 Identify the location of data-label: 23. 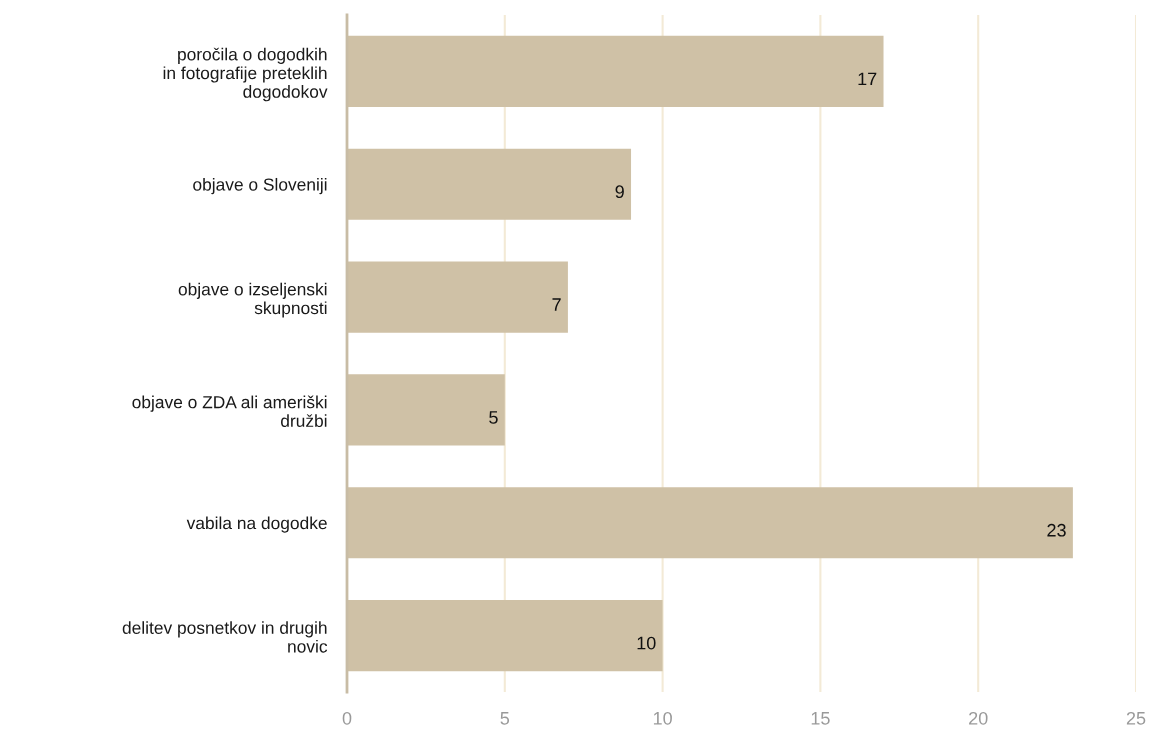
(1056, 530).